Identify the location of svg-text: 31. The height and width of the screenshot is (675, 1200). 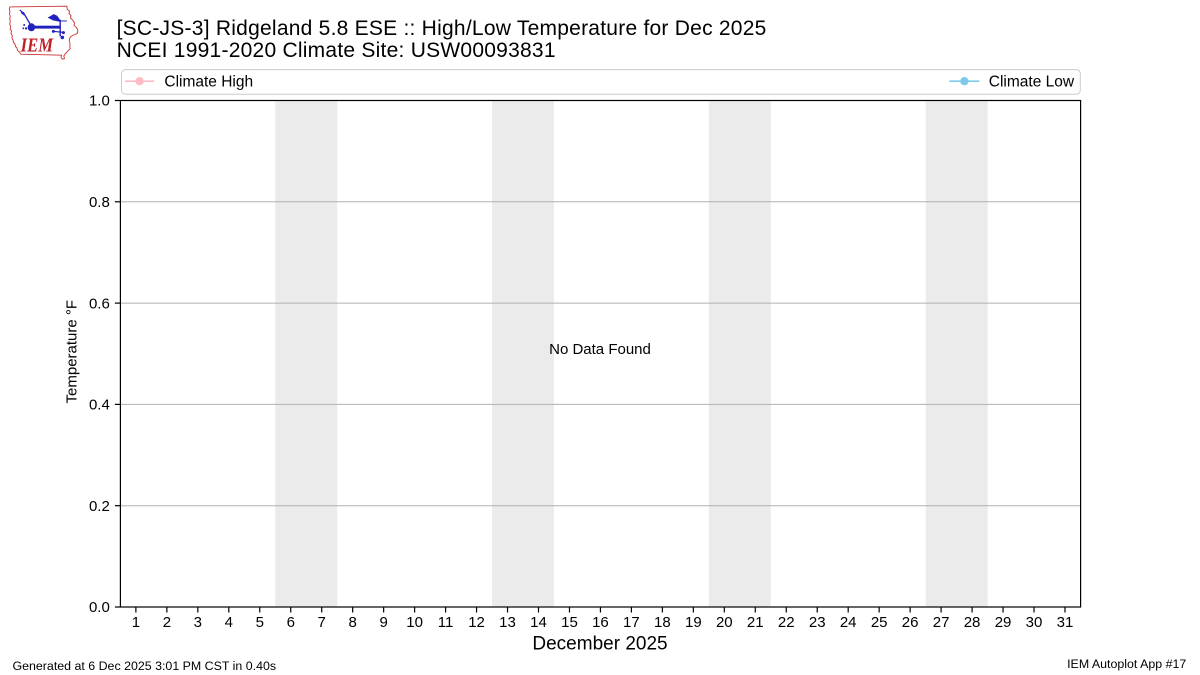
(1065, 622).